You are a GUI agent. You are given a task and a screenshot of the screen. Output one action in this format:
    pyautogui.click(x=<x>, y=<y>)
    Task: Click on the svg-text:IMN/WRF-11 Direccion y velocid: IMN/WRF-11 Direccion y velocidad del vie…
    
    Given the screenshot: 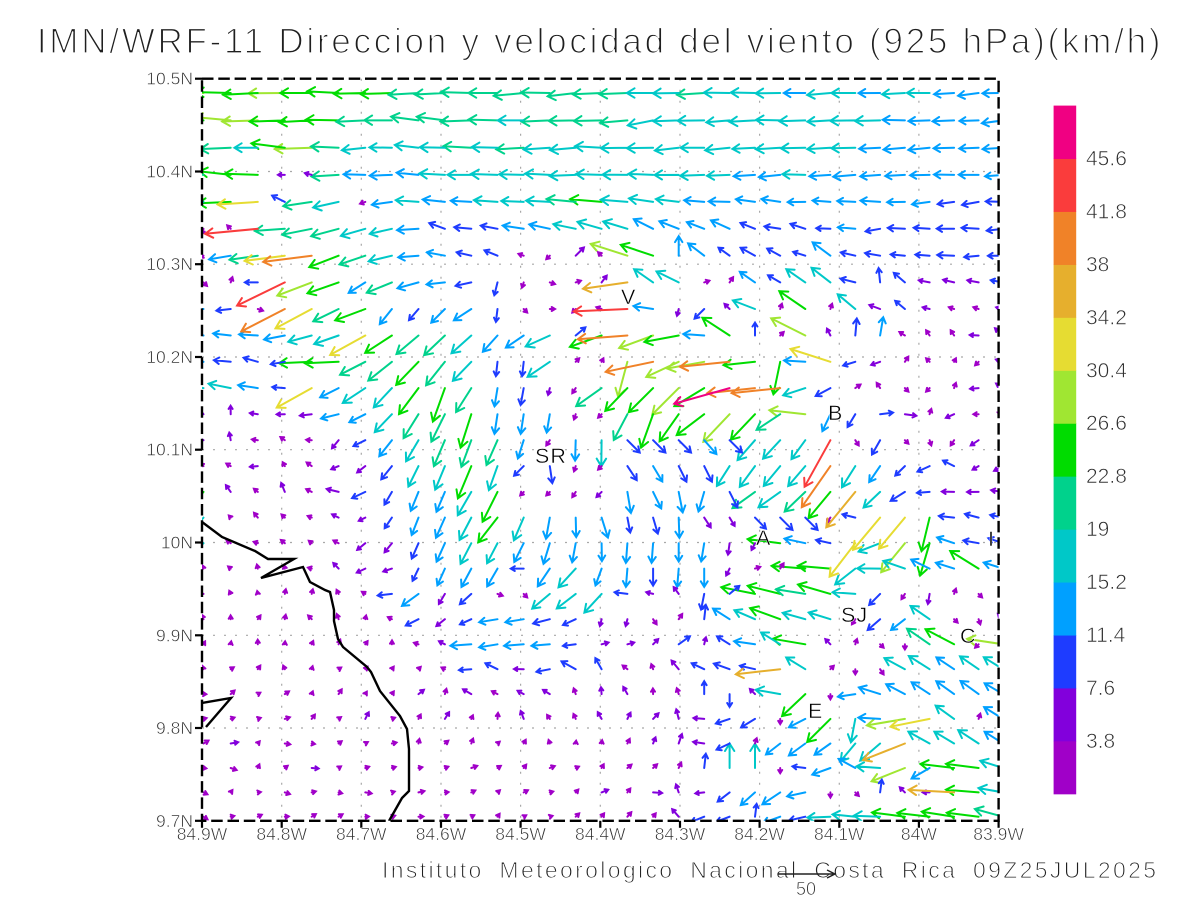 What is the action you would take?
    pyautogui.click(x=600, y=41)
    